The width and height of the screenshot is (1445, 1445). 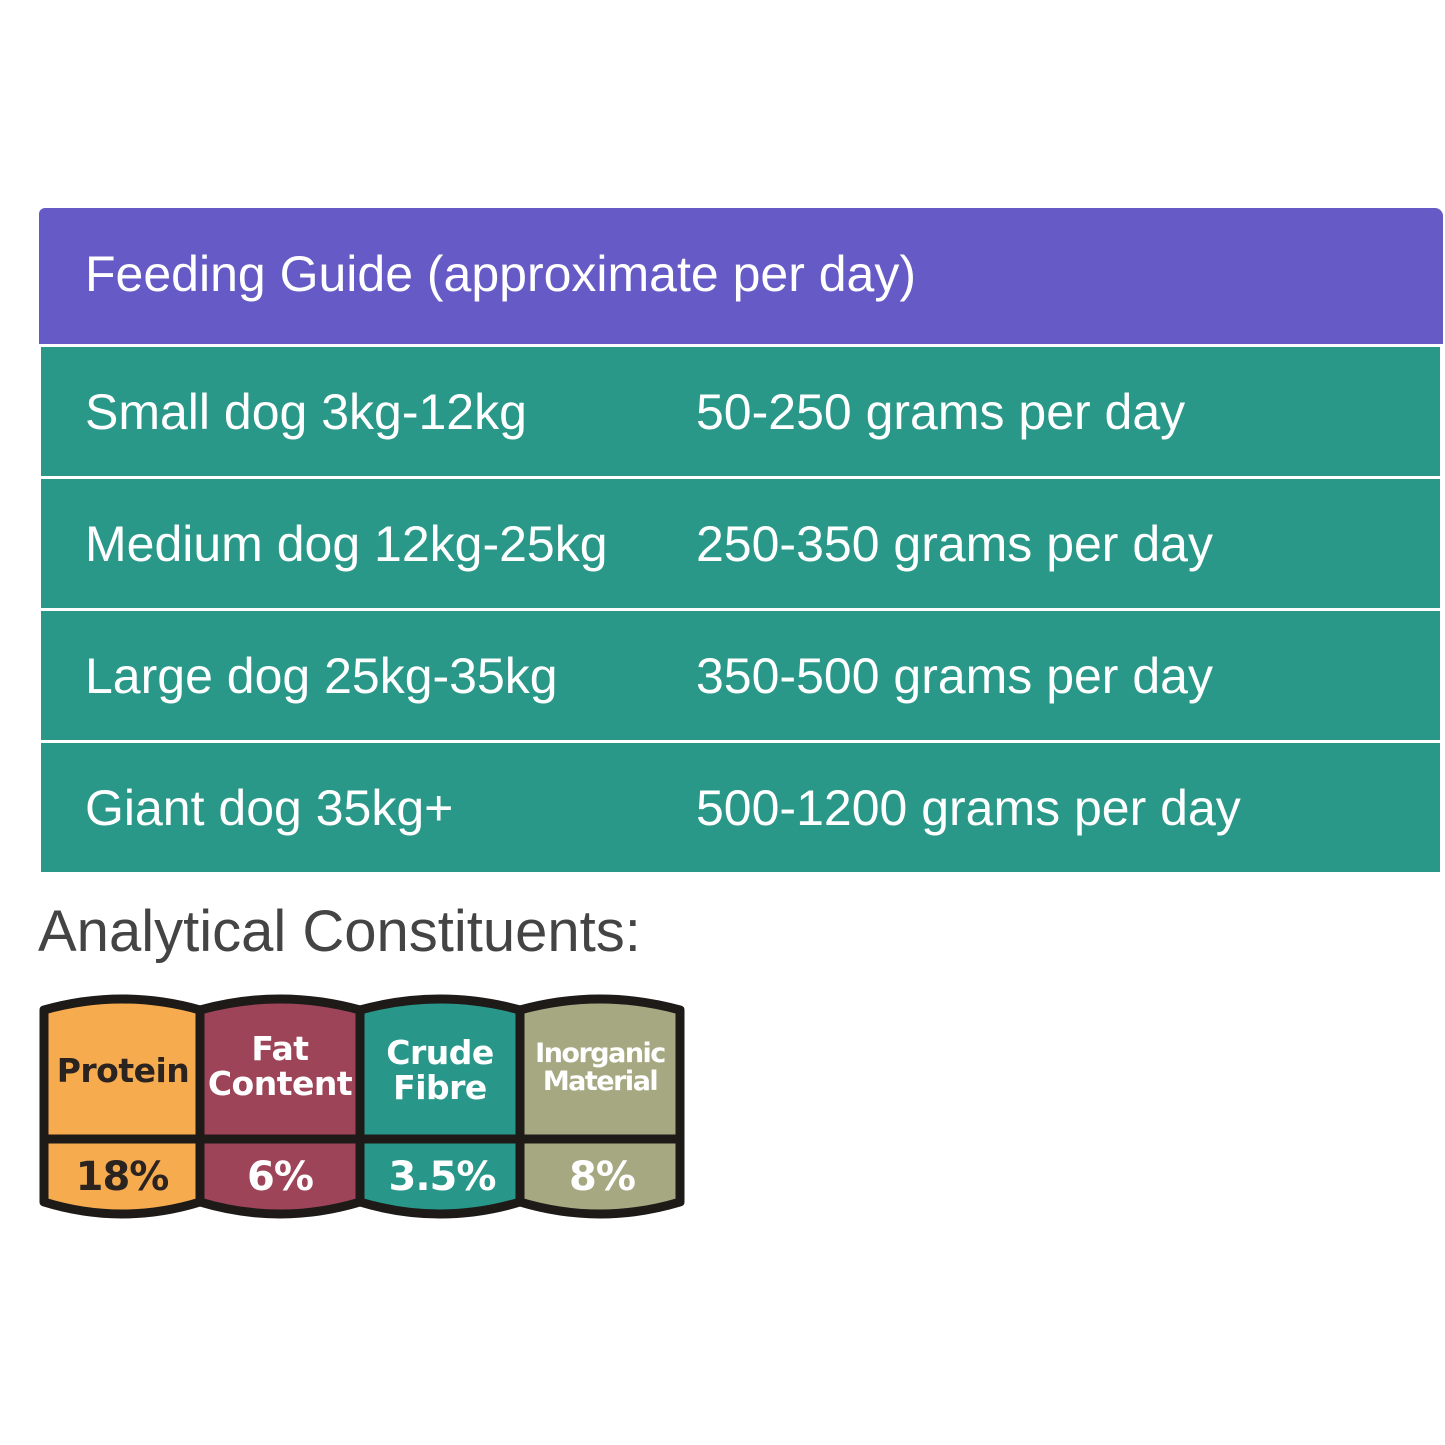 I want to click on crude-fibre-label: Crude Fibre, so click(x=440, y=1070).